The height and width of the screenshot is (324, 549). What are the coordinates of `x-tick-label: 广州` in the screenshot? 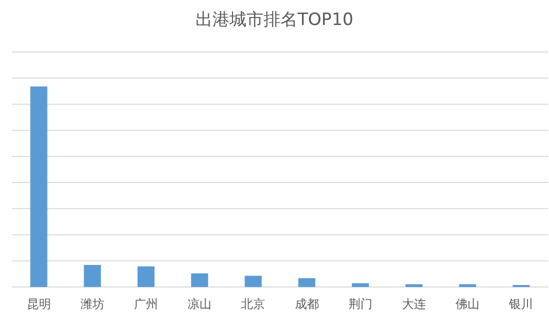 It's located at (146, 304).